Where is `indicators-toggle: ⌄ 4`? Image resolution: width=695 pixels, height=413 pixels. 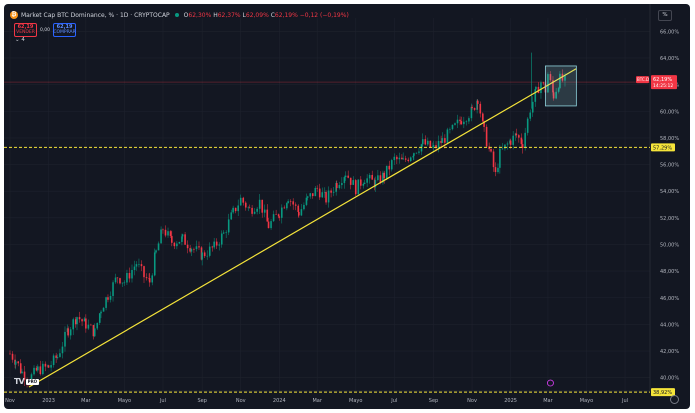
indicators-toggle: ⌄ 4 is located at coordinates (20, 40).